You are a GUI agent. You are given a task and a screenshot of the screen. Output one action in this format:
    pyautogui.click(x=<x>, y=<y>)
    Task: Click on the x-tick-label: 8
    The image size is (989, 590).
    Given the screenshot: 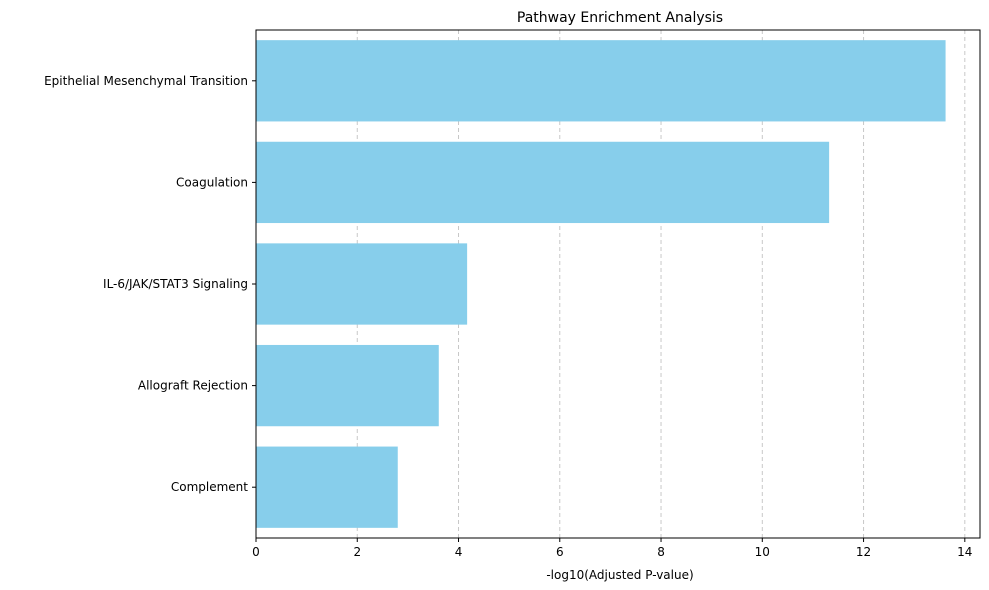 What is the action you would take?
    pyautogui.click(x=661, y=552)
    